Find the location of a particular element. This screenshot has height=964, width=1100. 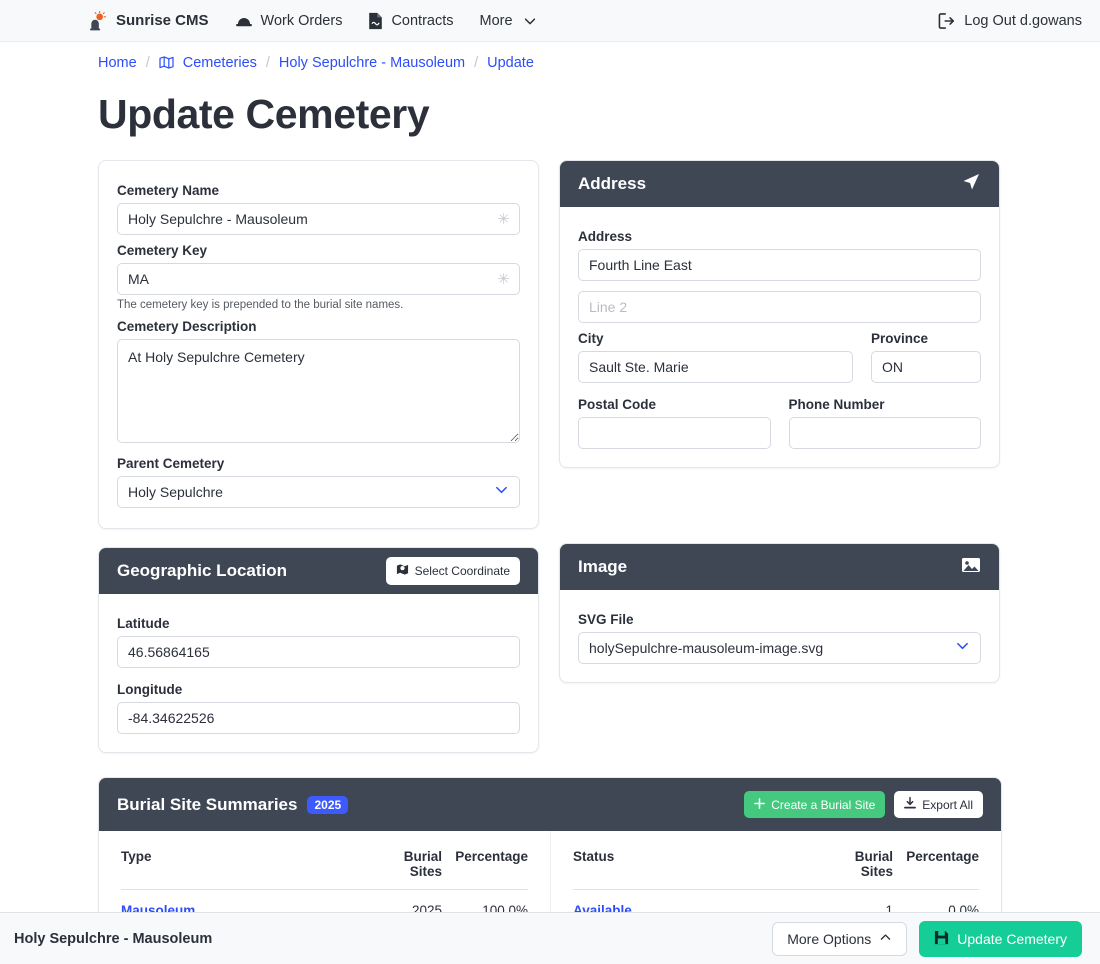

status-column-header: Status is located at coordinates (594, 856).